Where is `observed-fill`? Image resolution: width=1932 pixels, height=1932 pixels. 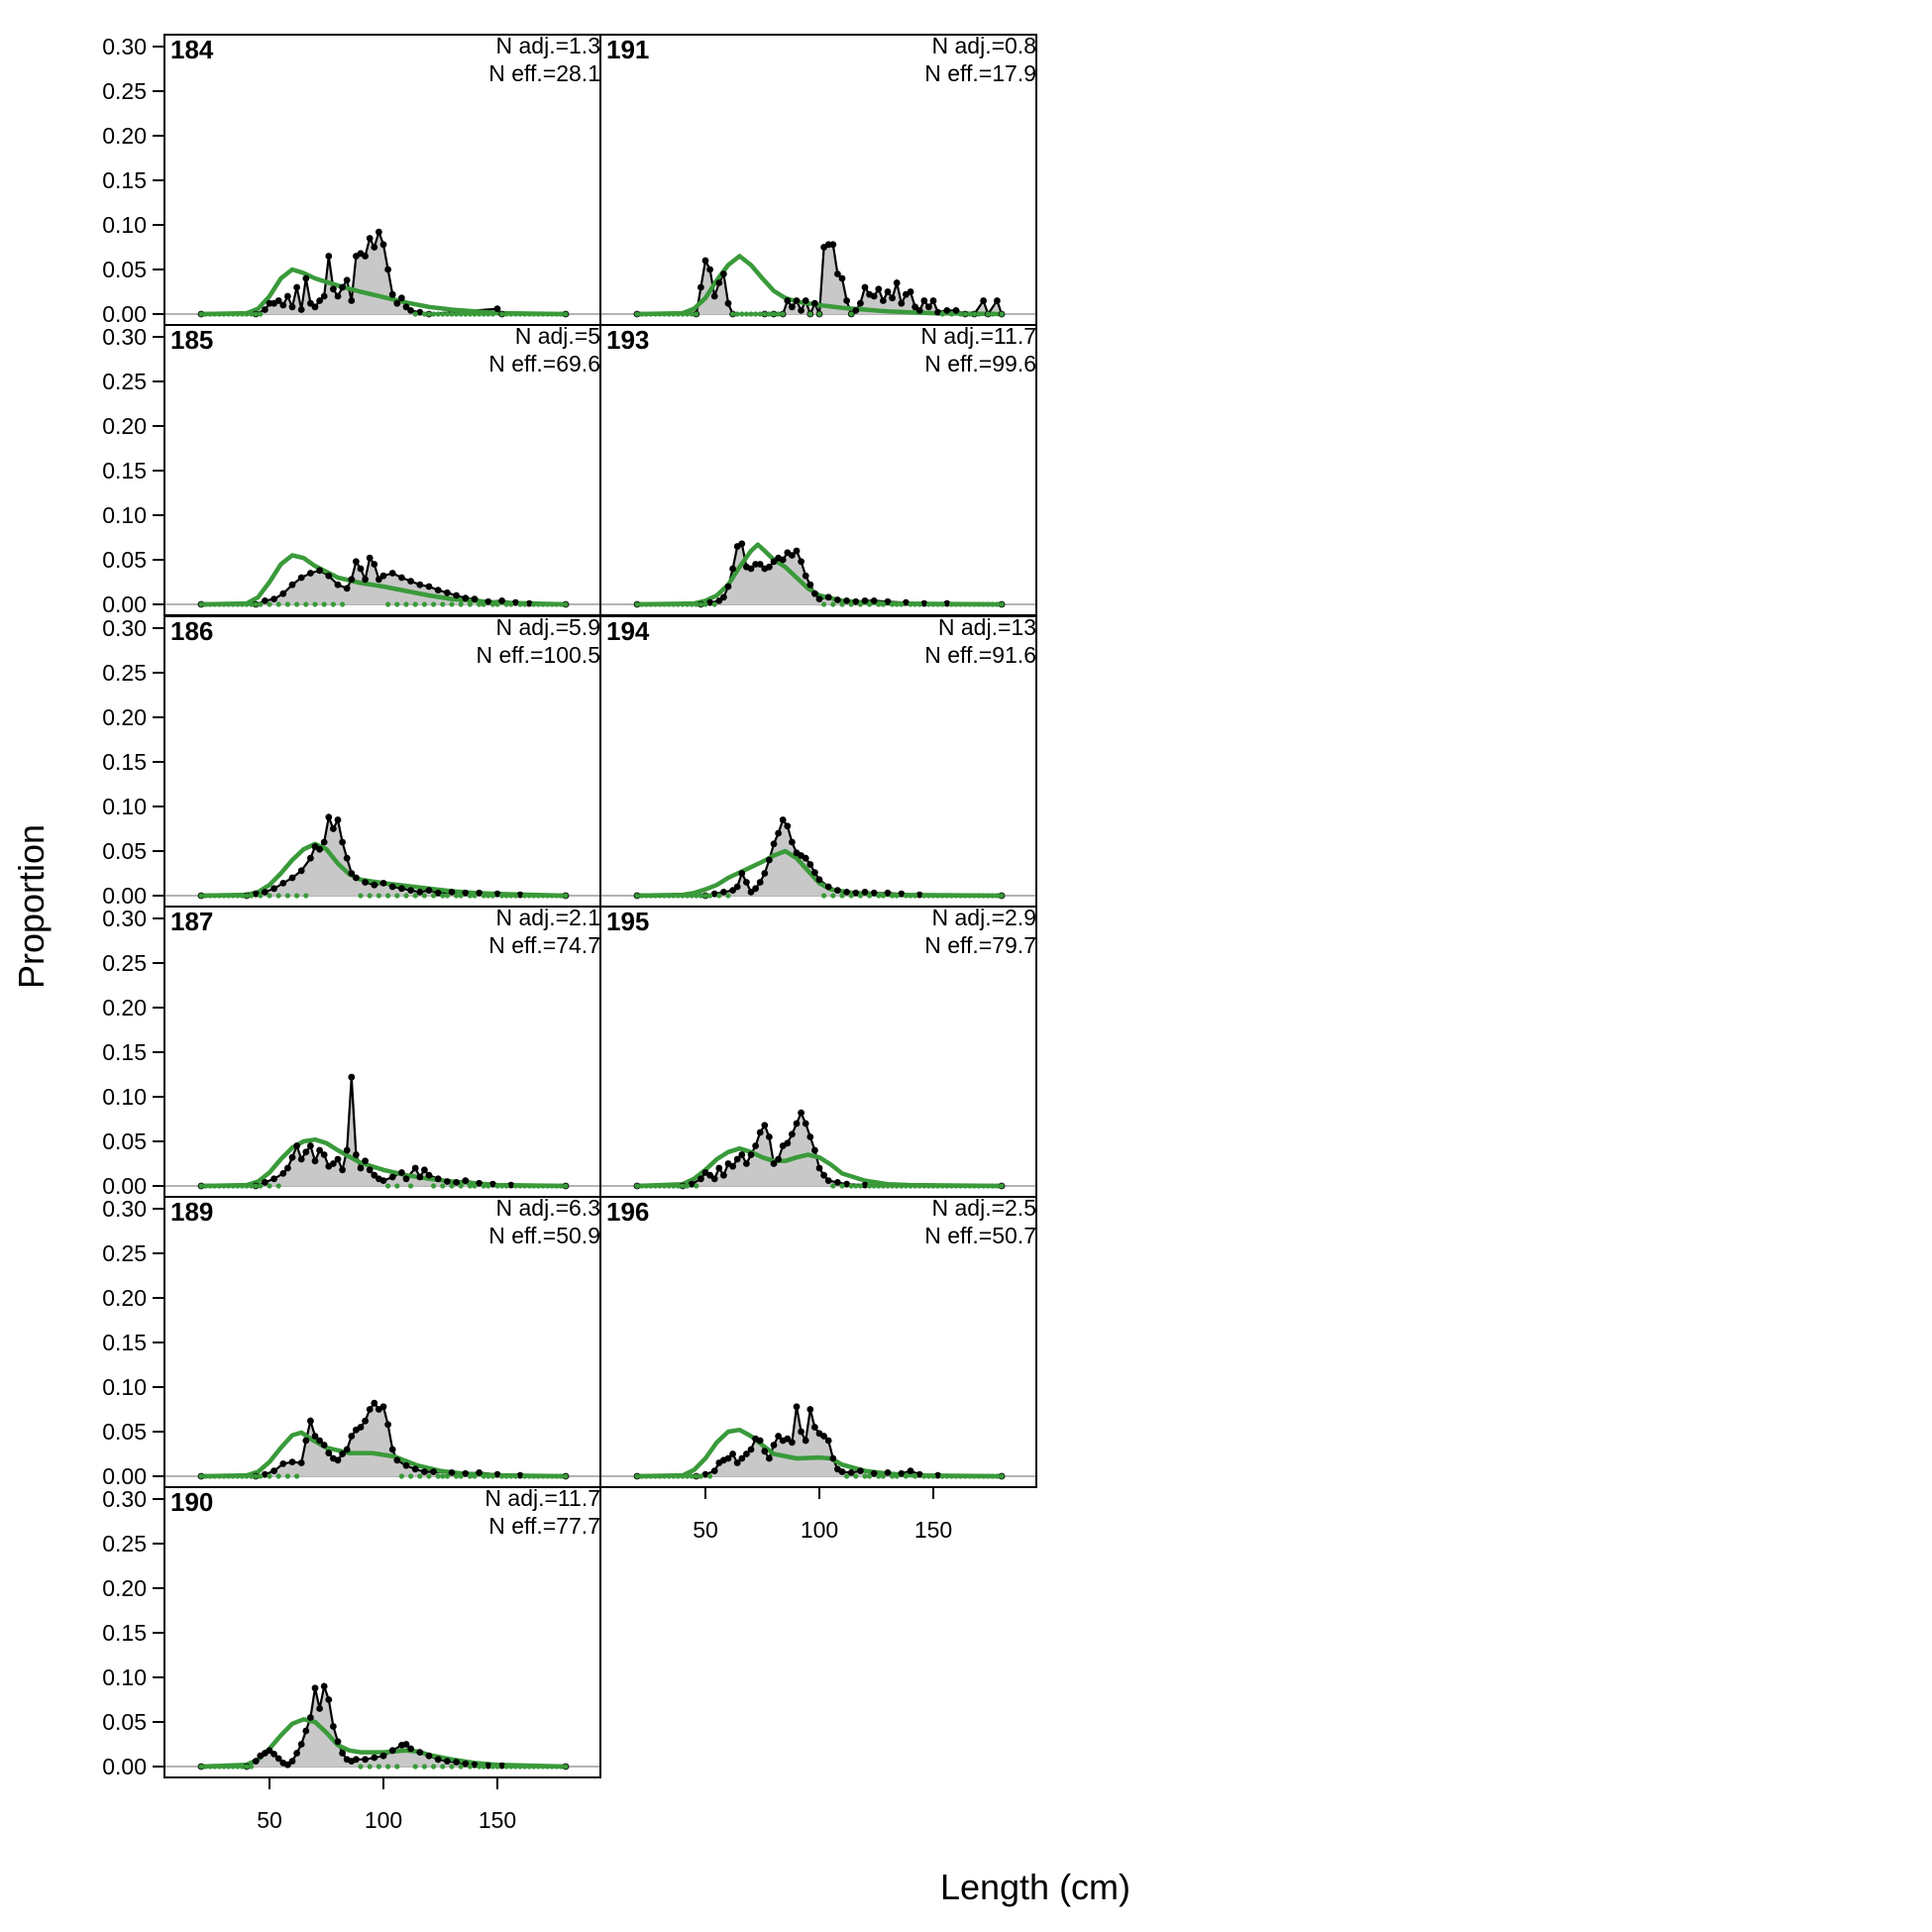
observed-fill is located at coordinates (383, 581).